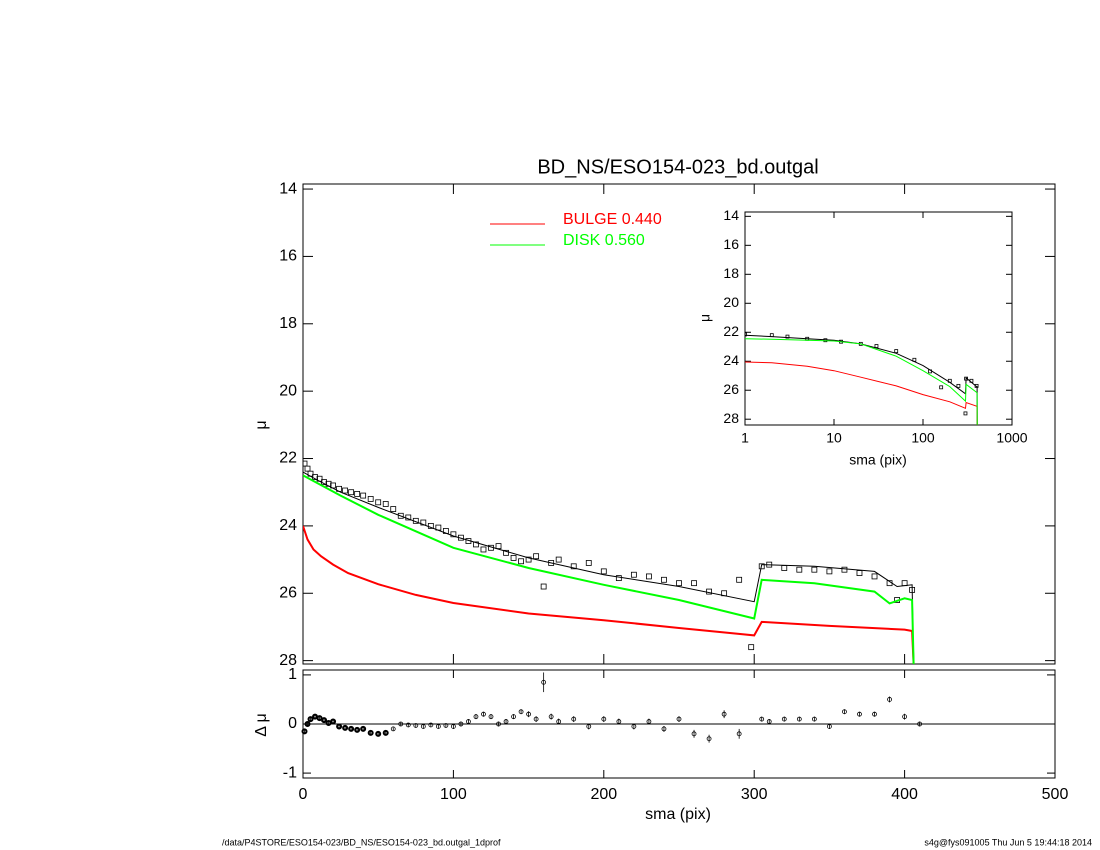  What do you see at coordinates (603, 794) in the screenshot?
I see `x-tick-label: 200` at bounding box center [603, 794].